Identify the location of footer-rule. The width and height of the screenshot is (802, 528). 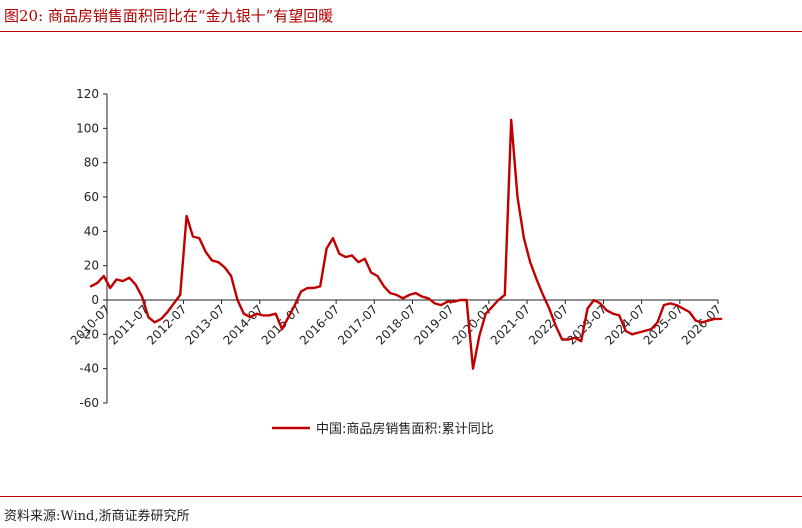
(401, 496).